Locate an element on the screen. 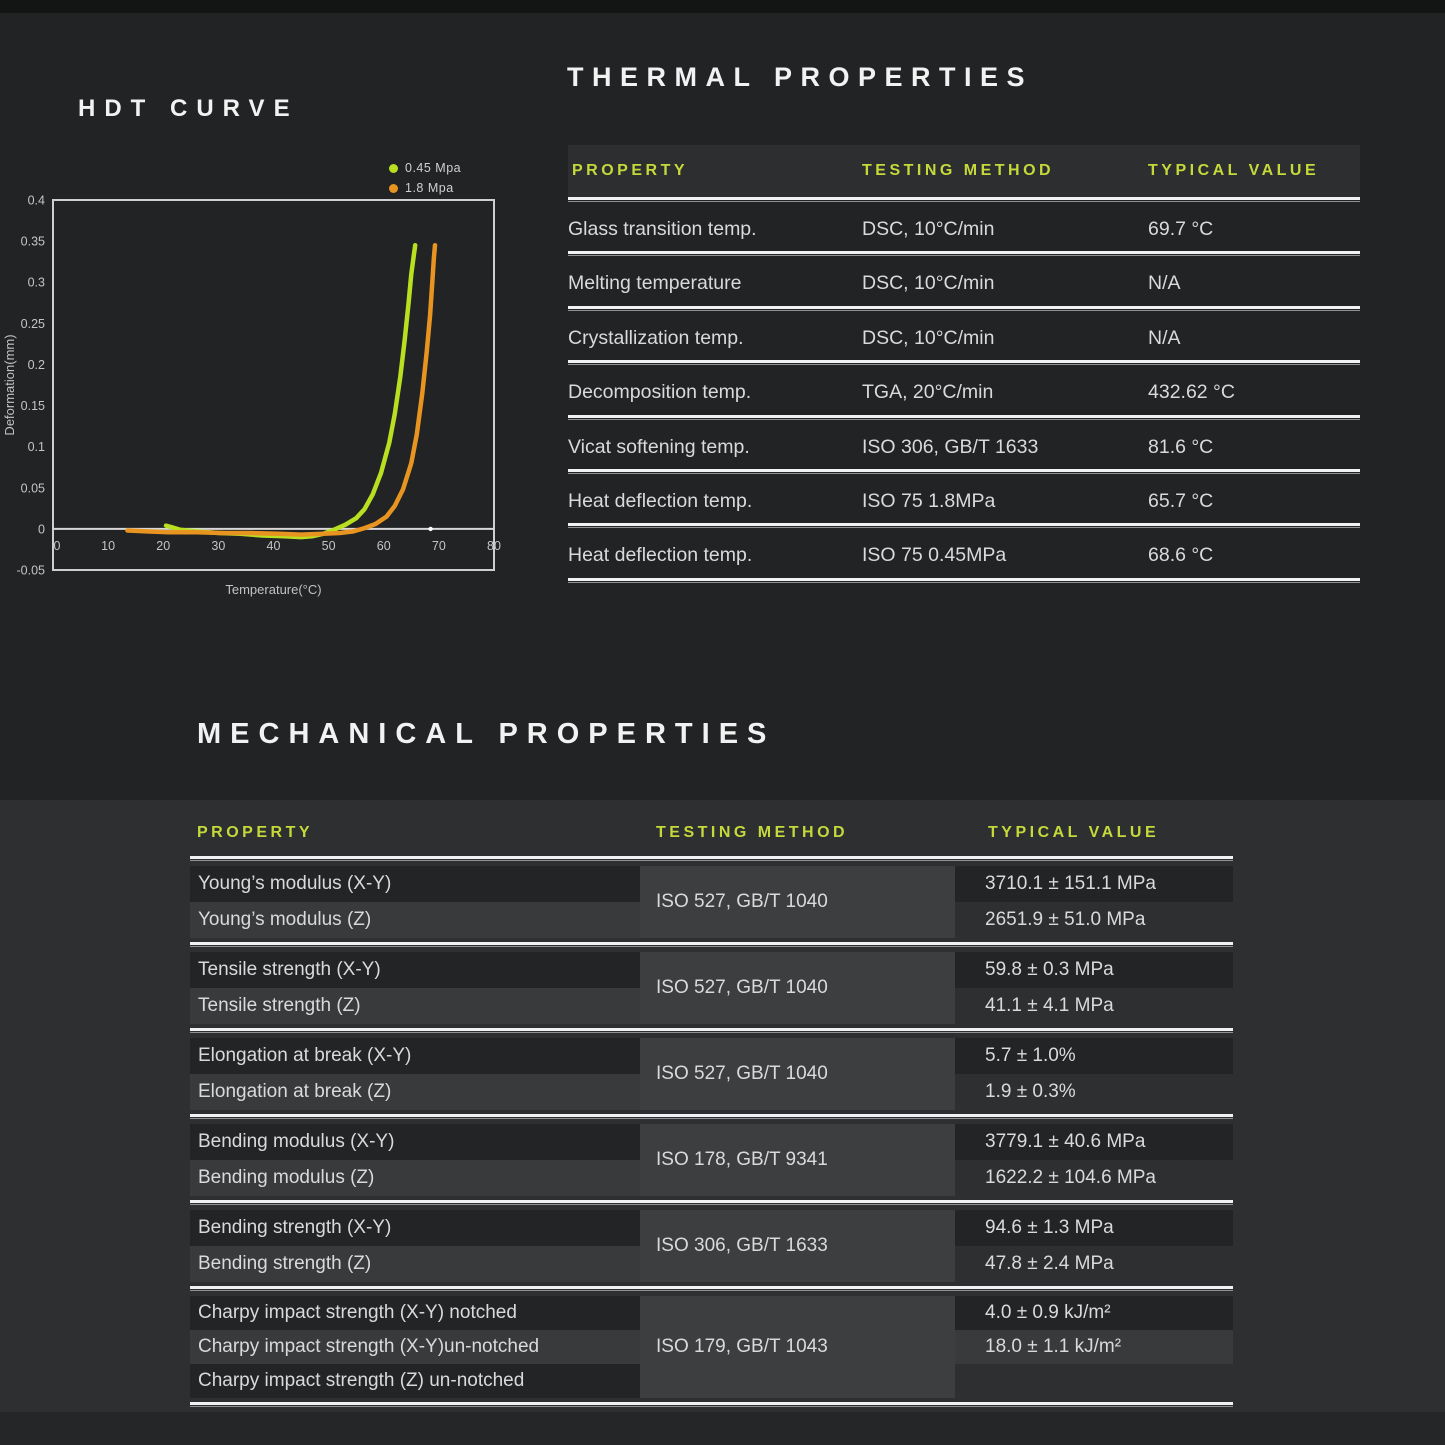 Image resolution: width=1445 pixels, height=1445 pixels. y-tick-label: 0.1 is located at coordinates (36, 447).